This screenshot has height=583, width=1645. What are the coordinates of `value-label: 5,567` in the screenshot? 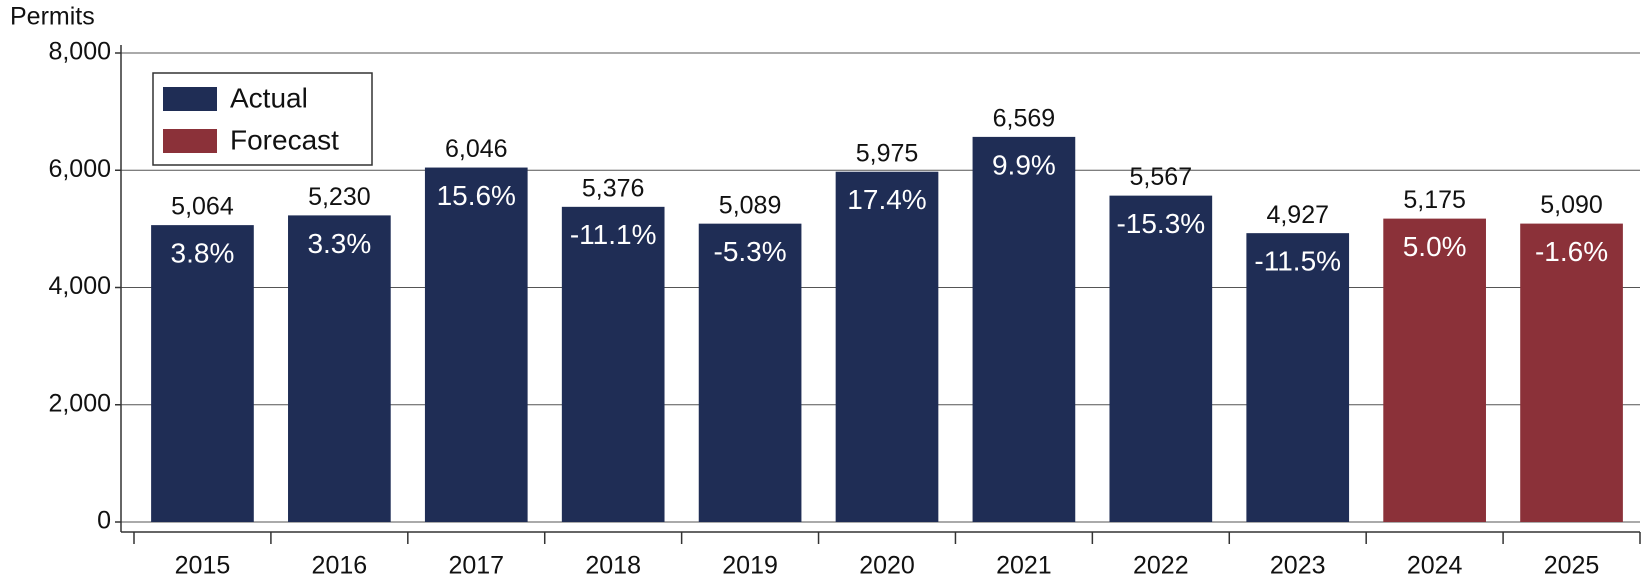 It's located at (1161, 177).